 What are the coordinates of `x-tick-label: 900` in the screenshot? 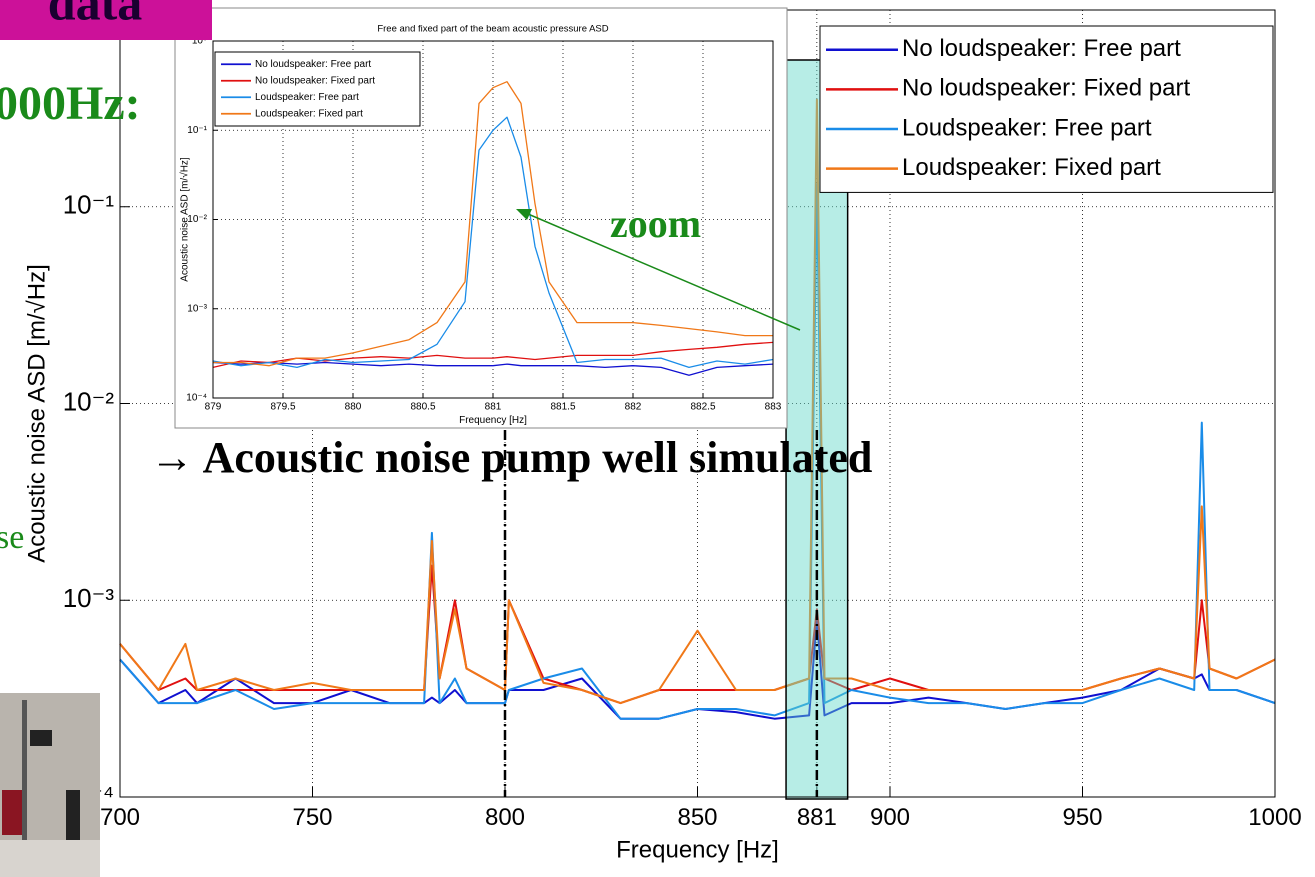 It's located at (890, 817).